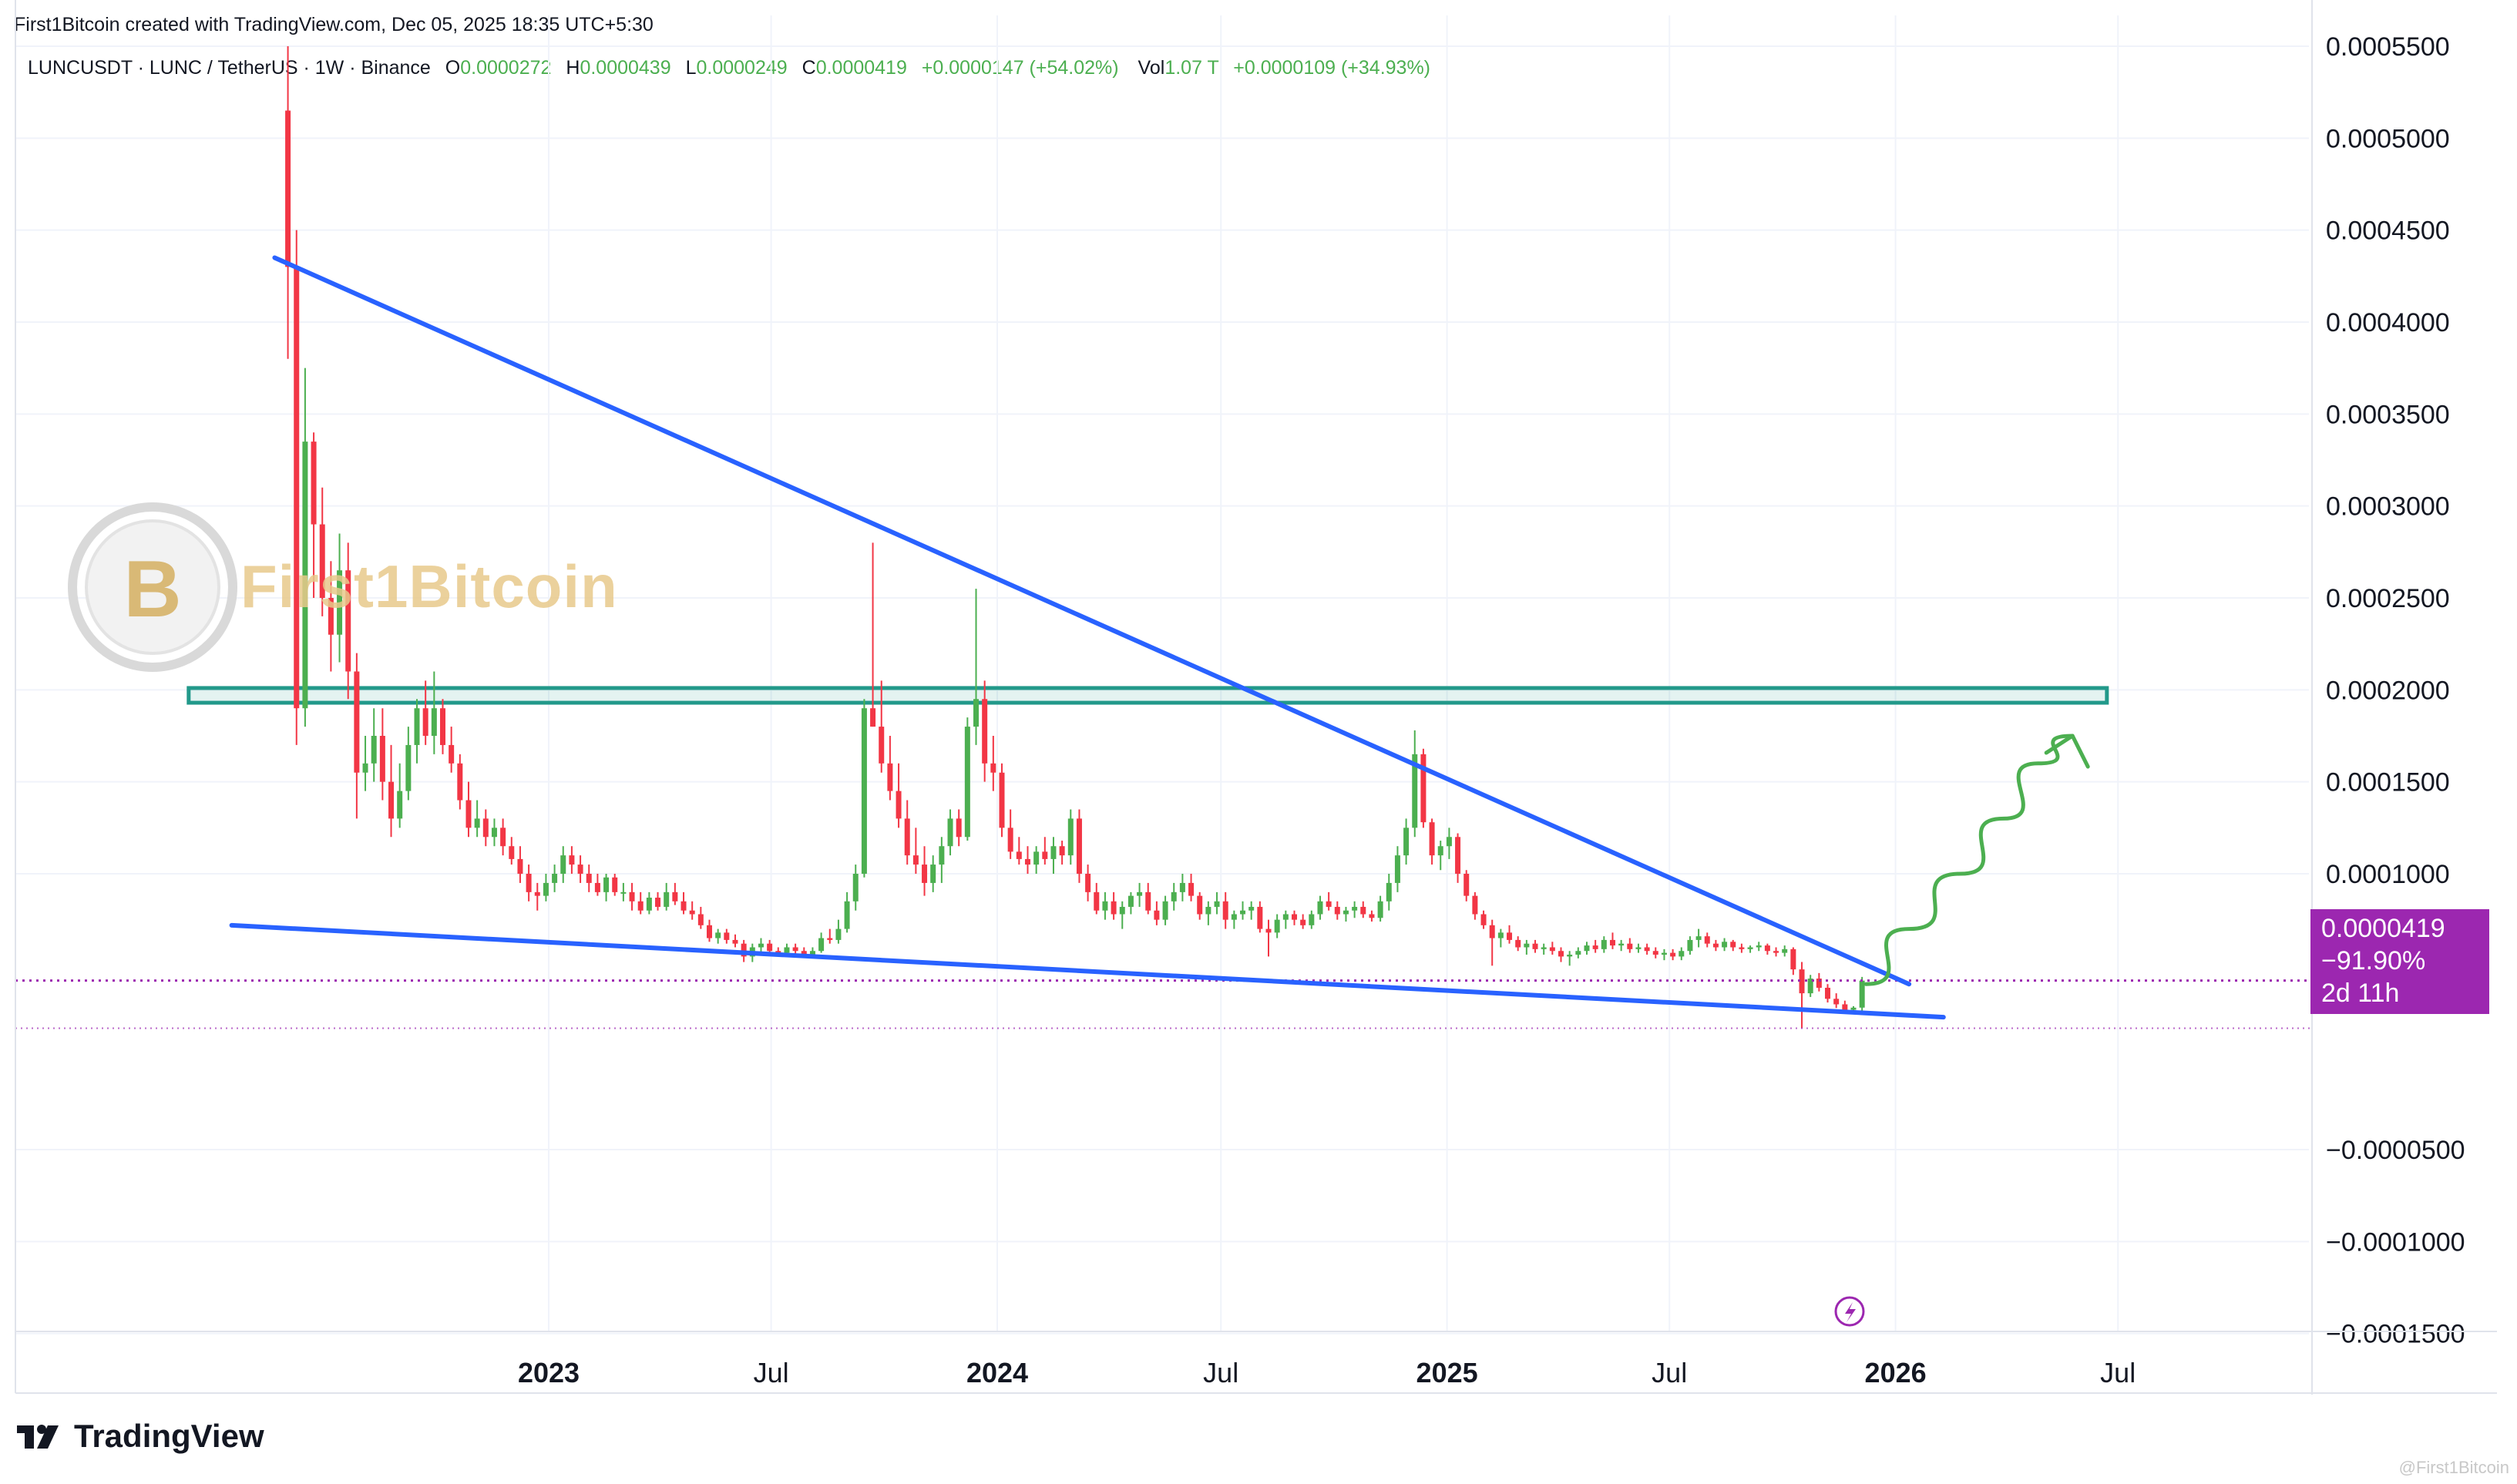 The height and width of the screenshot is (1484, 2517). Describe the element at coordinates (2388, 138) in the screenshot. I see `y-tick-label: 0.0005000` at that location.